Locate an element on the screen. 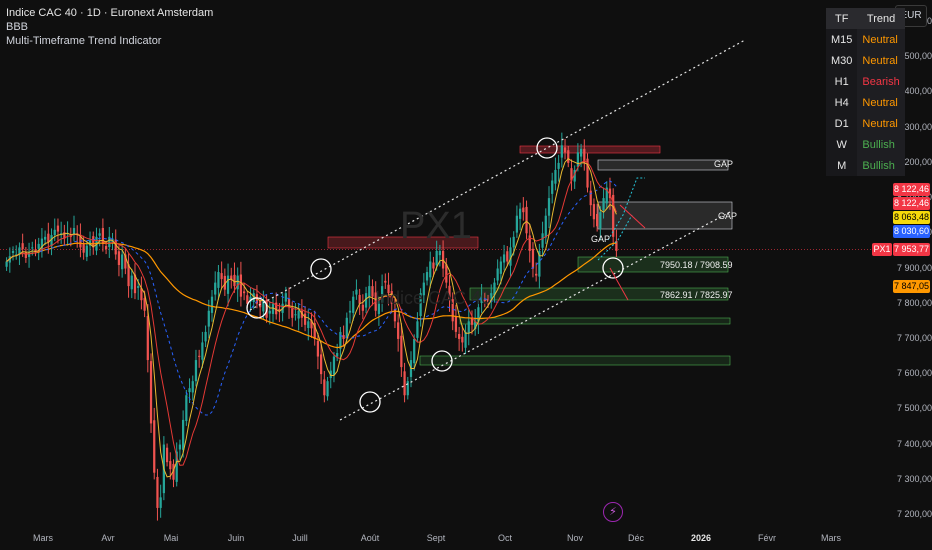  trend-table-header-tf: TF is located at coordinates (842, 18).